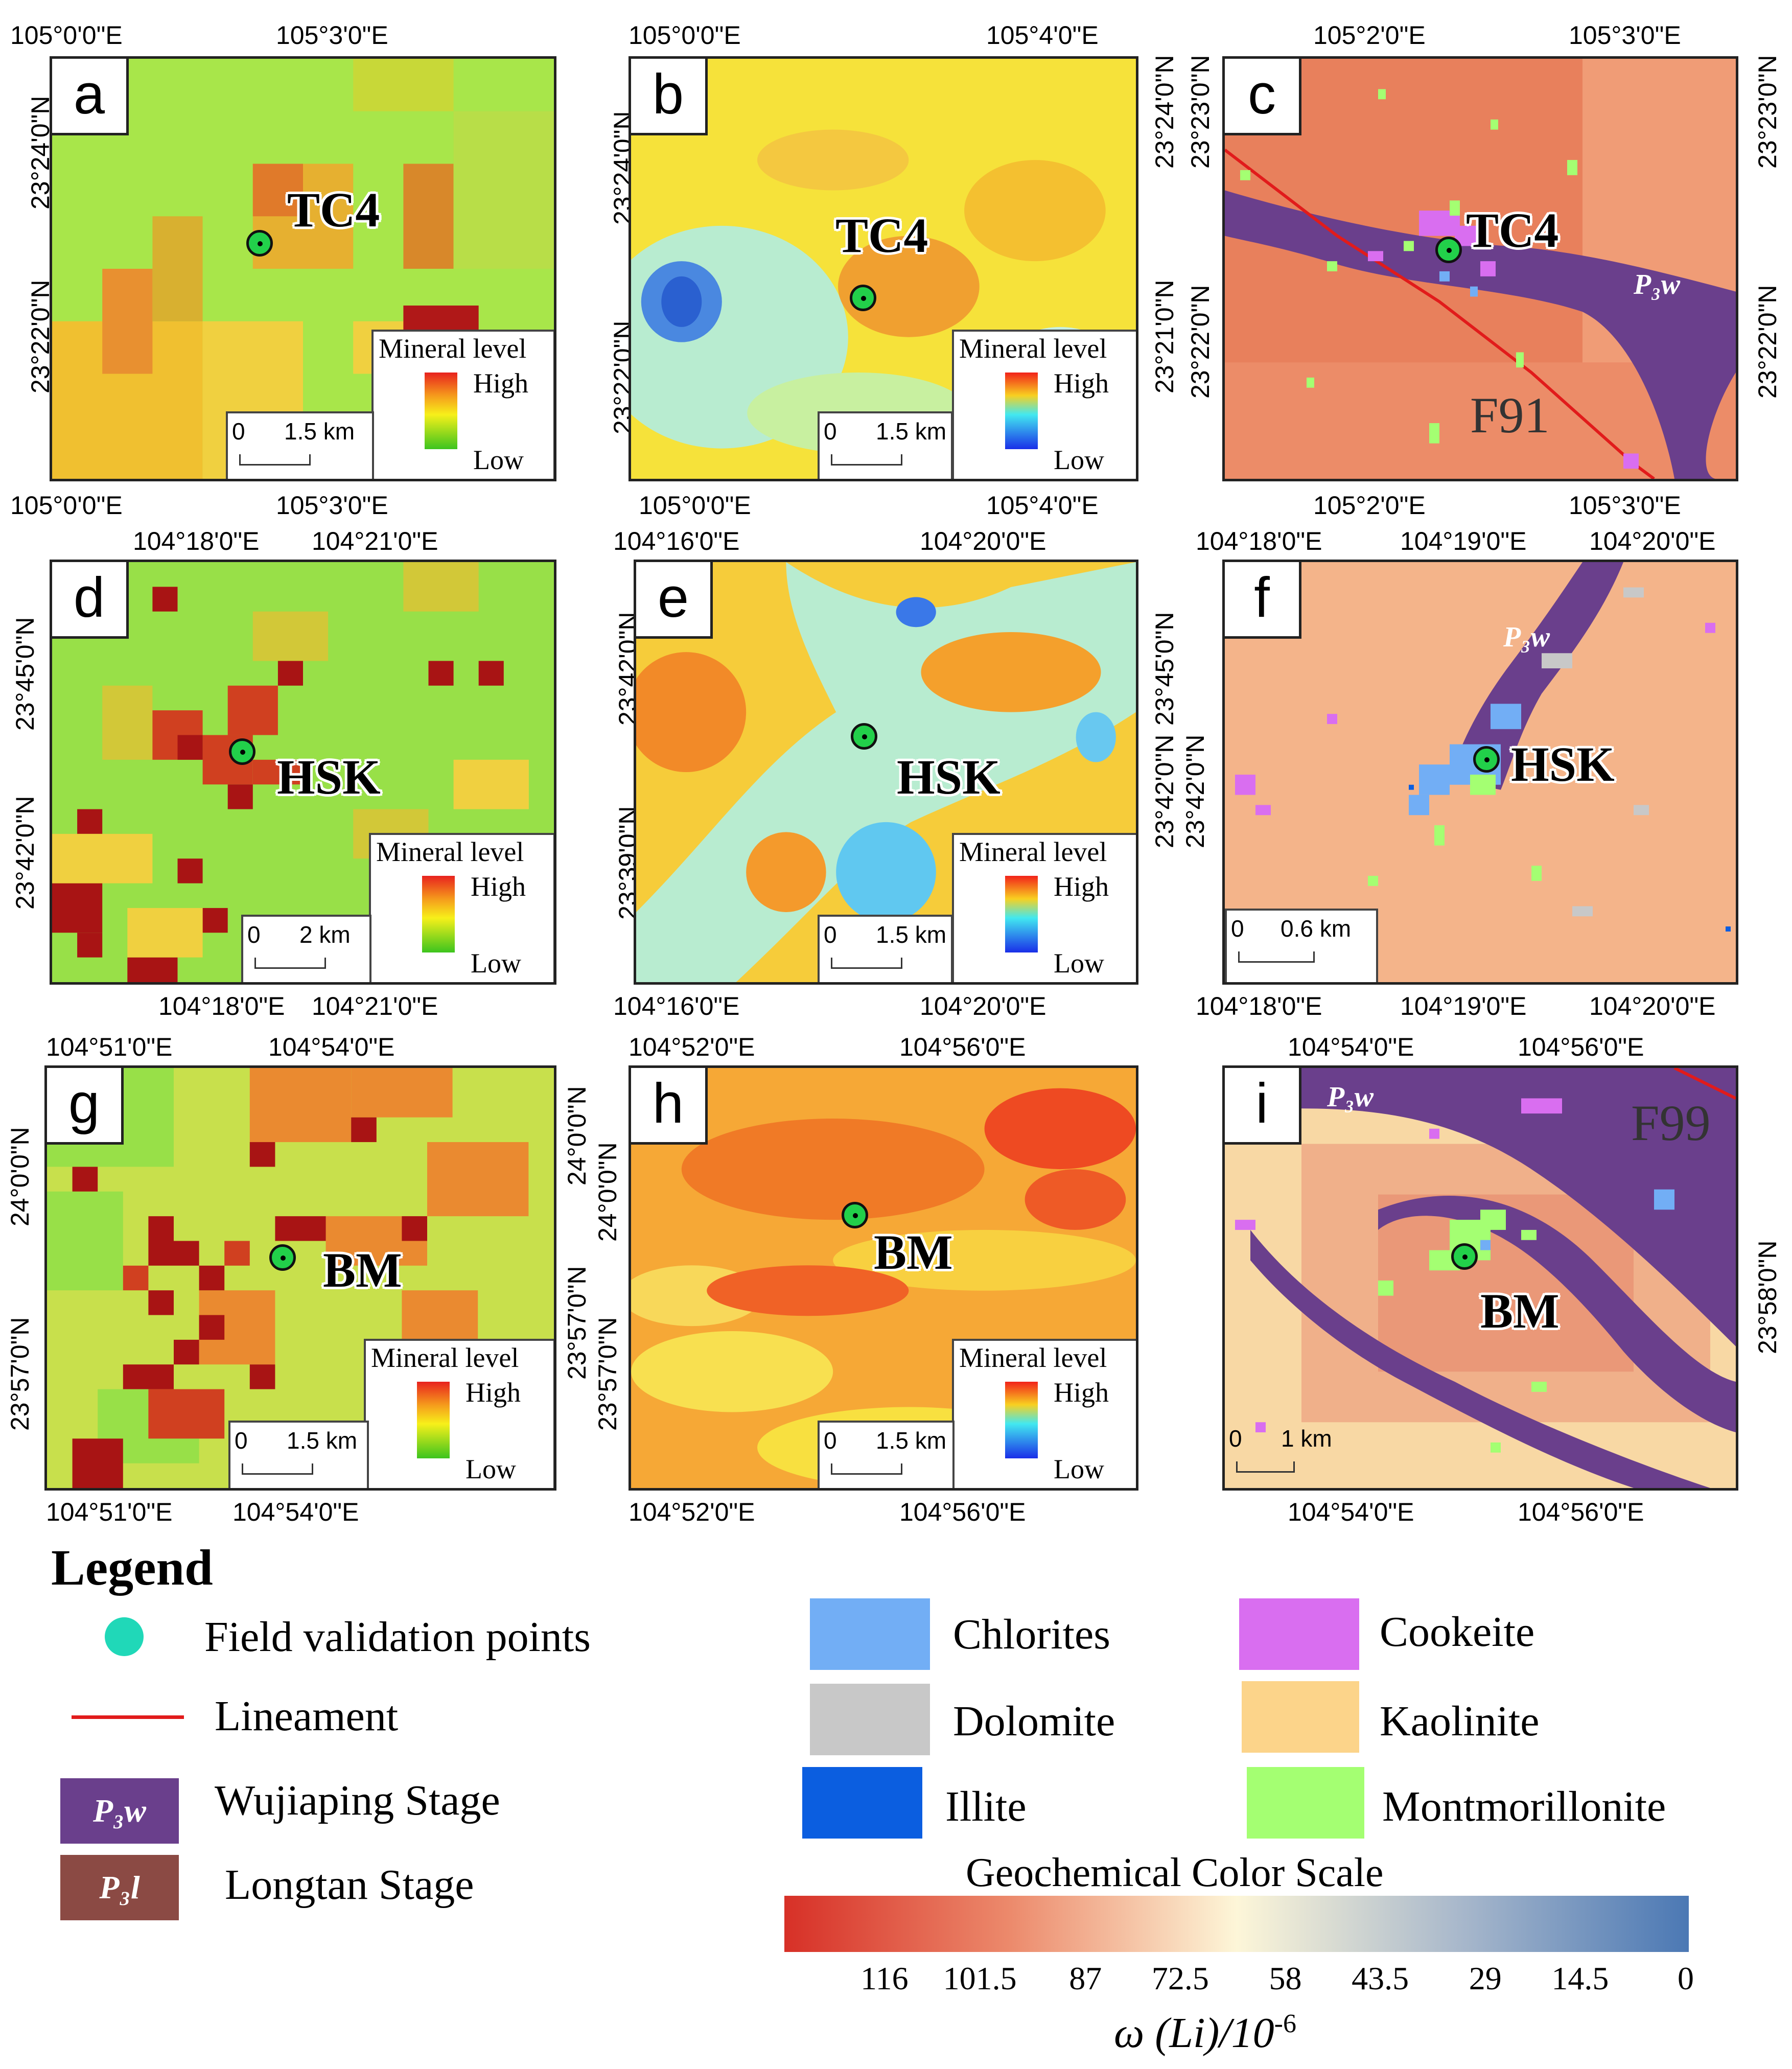  What do you see at coordinates (1581, 1512) in the screenshot?
I see `bottom-coord: 104°56'0"E` at bounding box center [1581, 1512].